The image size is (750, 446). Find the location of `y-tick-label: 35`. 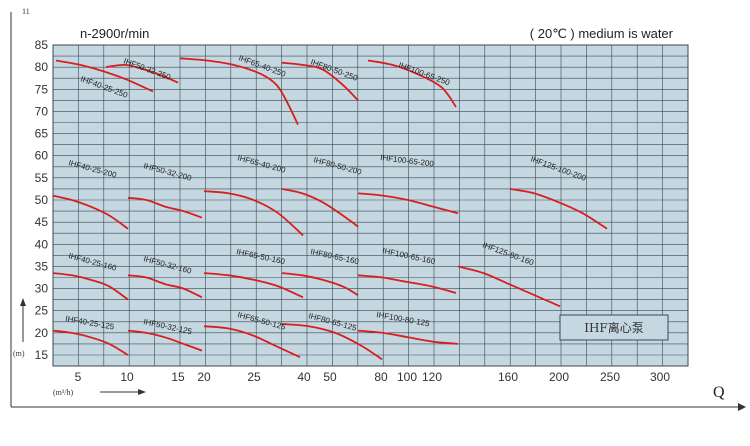

y-tick-label: 35 is located at coordinates (42, 266).